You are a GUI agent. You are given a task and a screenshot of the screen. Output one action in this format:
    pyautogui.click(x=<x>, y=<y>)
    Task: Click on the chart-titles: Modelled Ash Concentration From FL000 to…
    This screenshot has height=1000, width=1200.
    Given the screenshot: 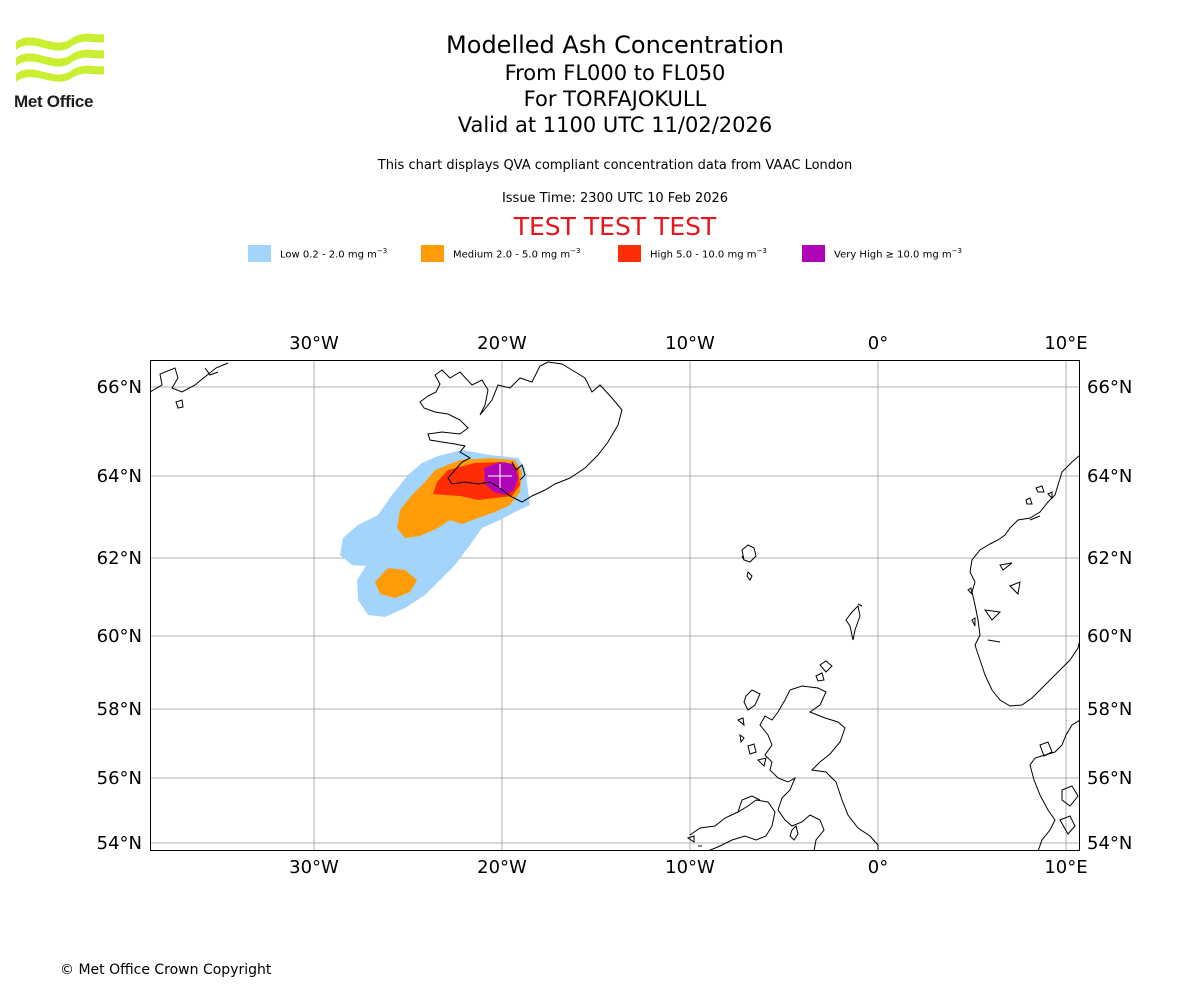 What is the action you would take?
    pyautogui.click(x=600, y=84)
    